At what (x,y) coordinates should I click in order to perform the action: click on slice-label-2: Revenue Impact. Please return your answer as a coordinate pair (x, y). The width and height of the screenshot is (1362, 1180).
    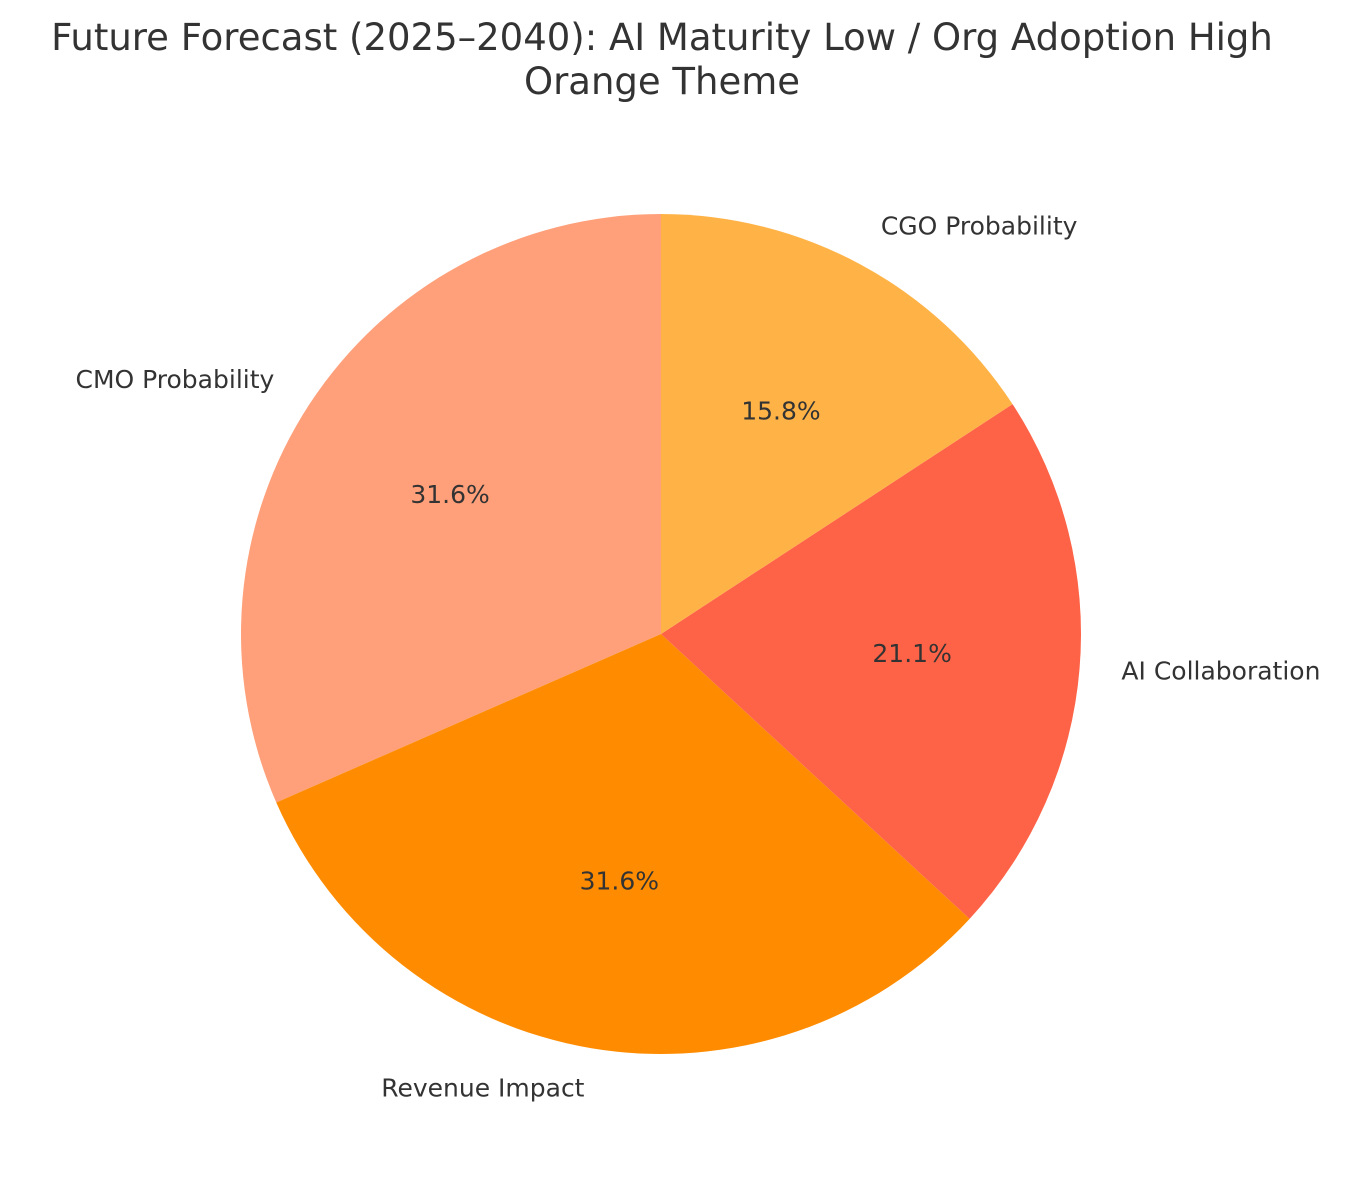
    Looking at the image, I should click on (482, 1088).